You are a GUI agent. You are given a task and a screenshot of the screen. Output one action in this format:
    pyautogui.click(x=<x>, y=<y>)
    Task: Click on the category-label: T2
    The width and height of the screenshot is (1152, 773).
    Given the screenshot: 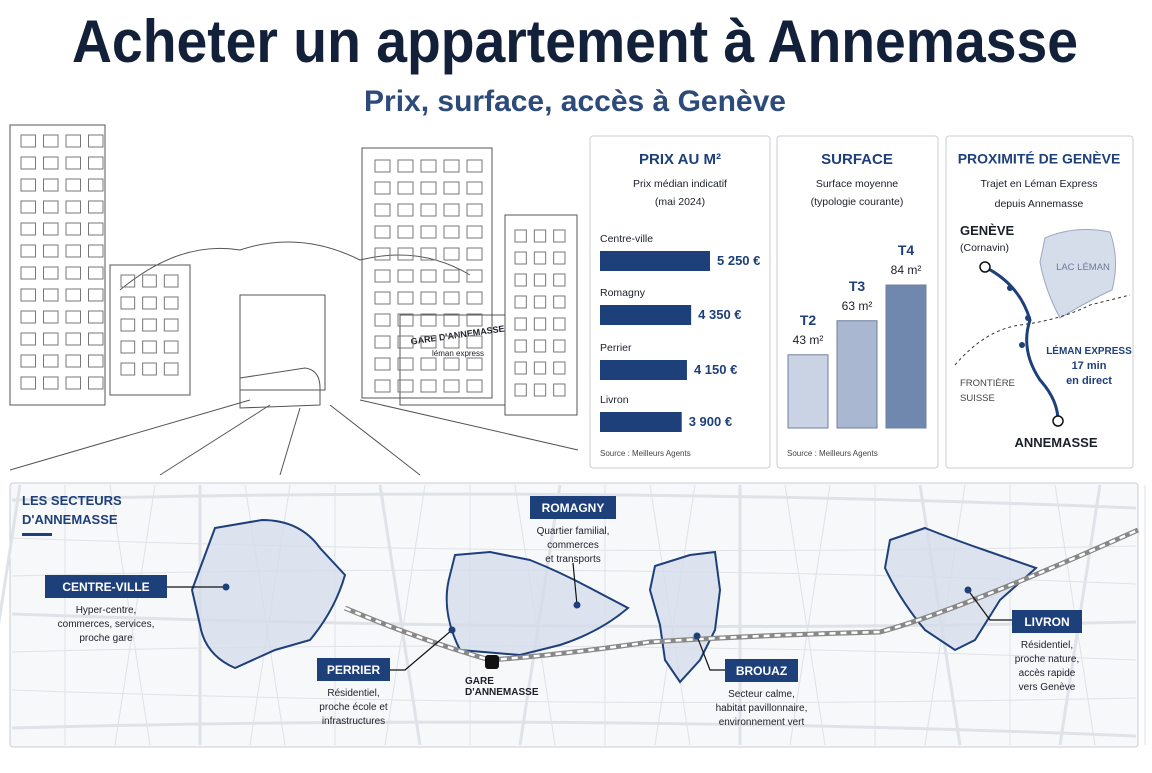 What is the action you would take?
    pyautogui.click(x=808, y=320)
    